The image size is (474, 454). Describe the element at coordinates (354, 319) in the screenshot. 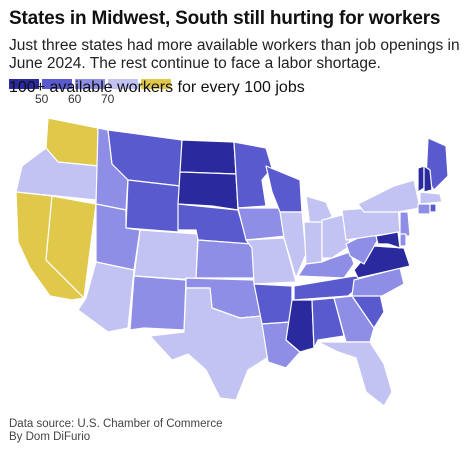

I see `state-ga` at that location.